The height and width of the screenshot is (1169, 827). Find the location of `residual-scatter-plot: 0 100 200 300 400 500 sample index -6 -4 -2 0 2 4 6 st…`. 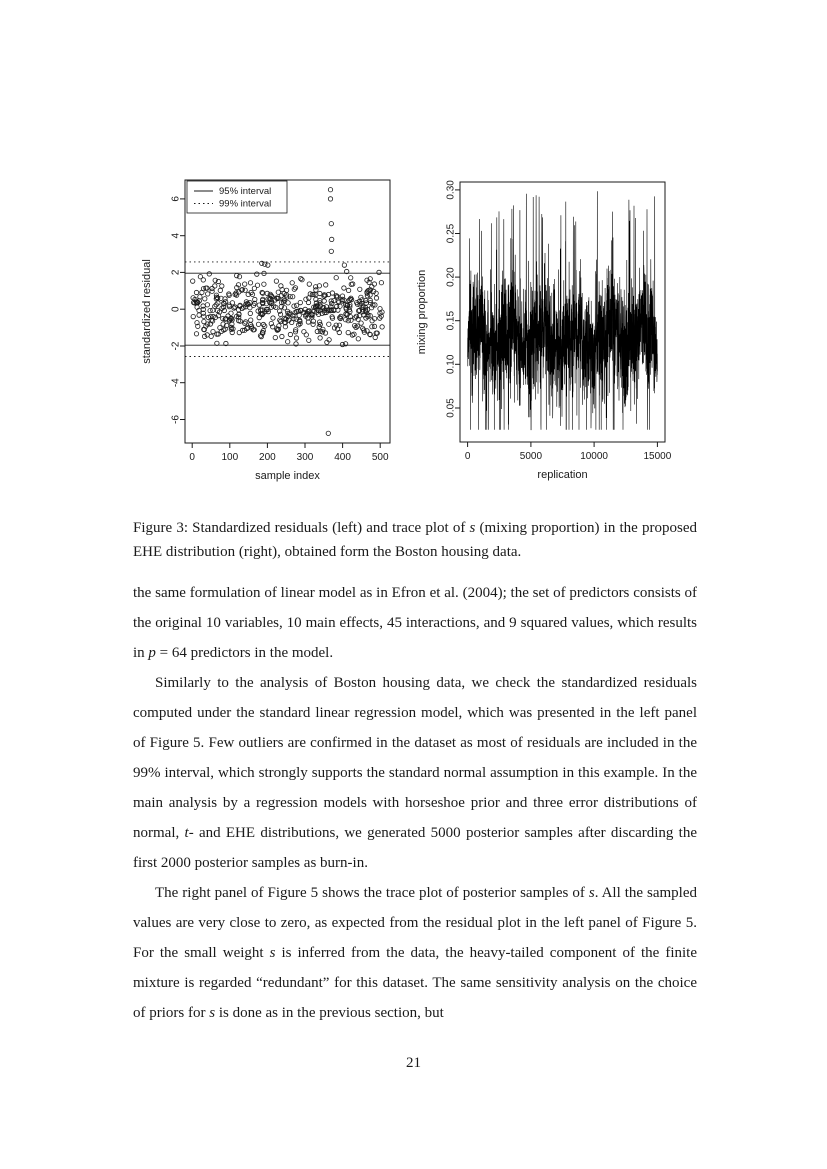

residual-scatter-plot: 0 100 200 300 400 500 sample index -6 -4 -2 0 2 4 6 st… is located at coordinates (266, 330).